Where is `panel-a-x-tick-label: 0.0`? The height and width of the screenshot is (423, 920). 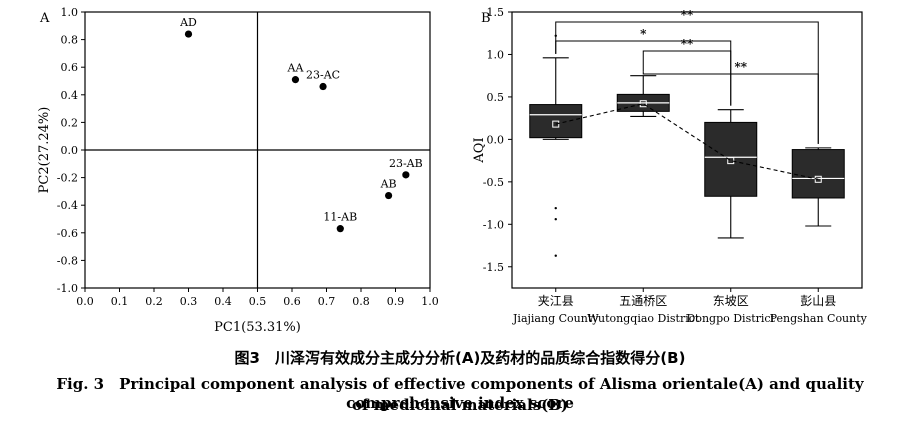 panel-a-x-tick-label: 0.0 is located at coordinates (85, 301).